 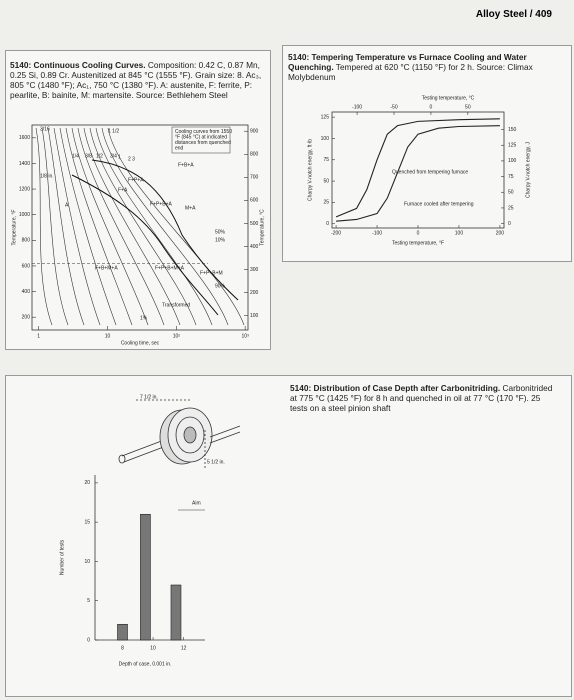 What do you see at coordinates (170, 268) in the screenshot?
I see `region-label: F+P+B+M+A` at bounding box center [170, 268].